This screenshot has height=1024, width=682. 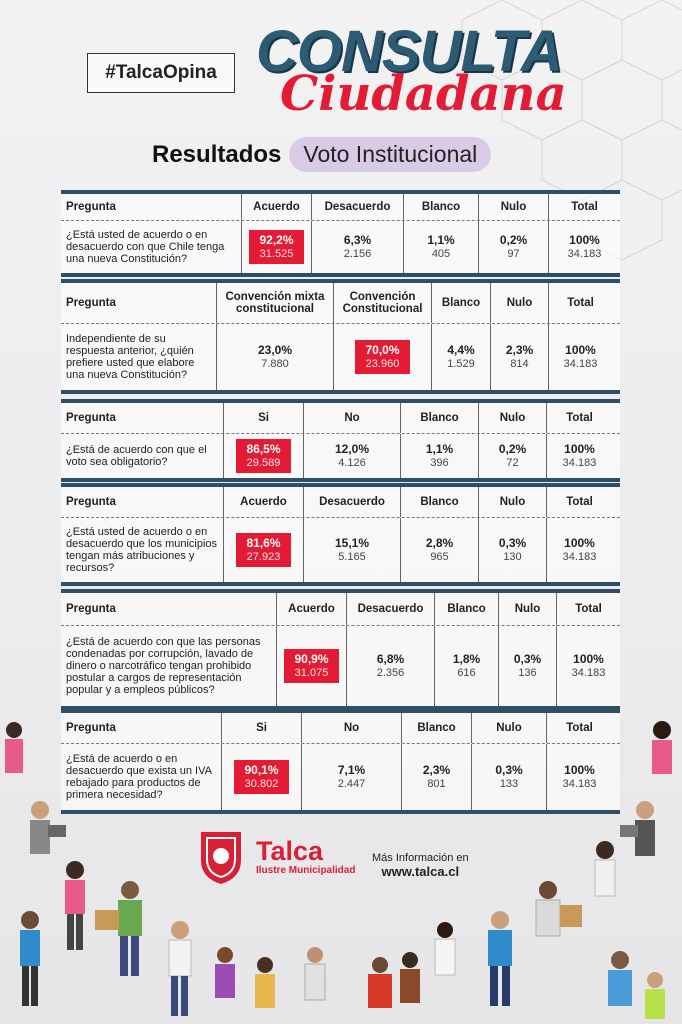 What do you see at coordinates (519, 349) in the screenshot?
I see `value-pct: 2,3%` at bounding box center [519, 349].